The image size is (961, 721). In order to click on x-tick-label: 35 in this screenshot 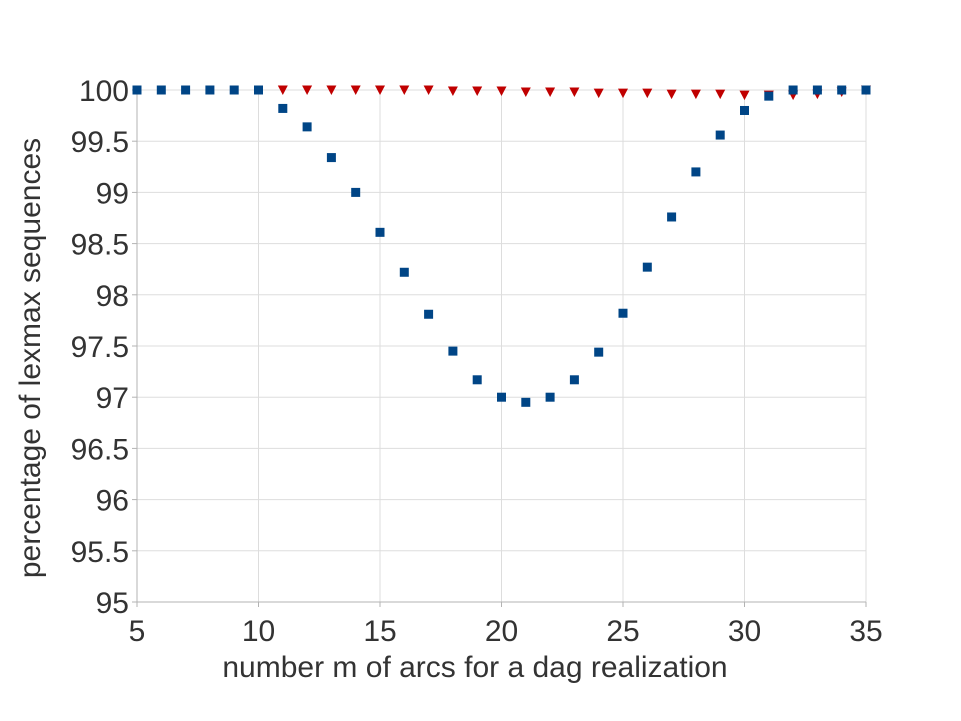, I will do `click(865, 631)`.